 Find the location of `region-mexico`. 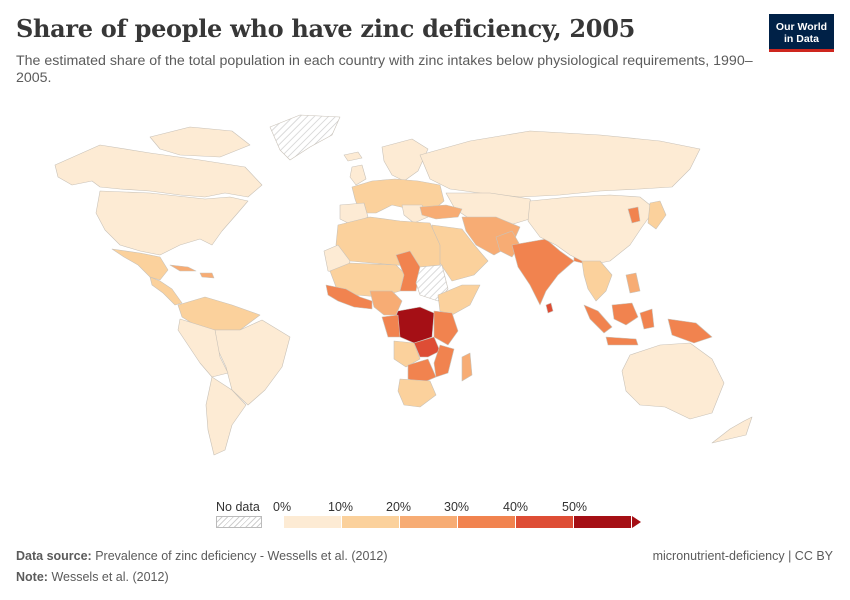

region-mexico is located at coordinates (140, 264).